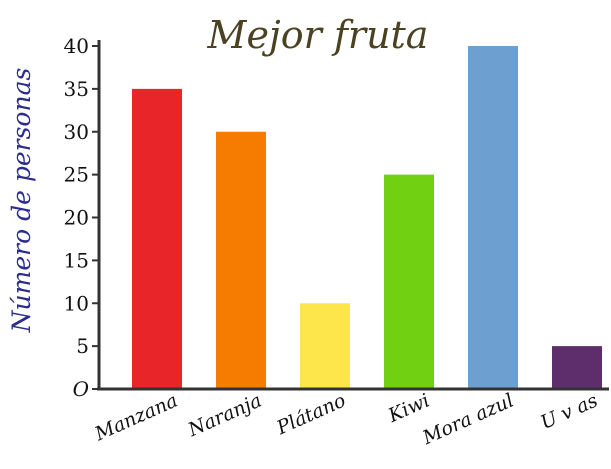 Image resolution: width=611 pixels, height=469 pixels. I want to click on y-tick-label: 5, so click(82, 346).